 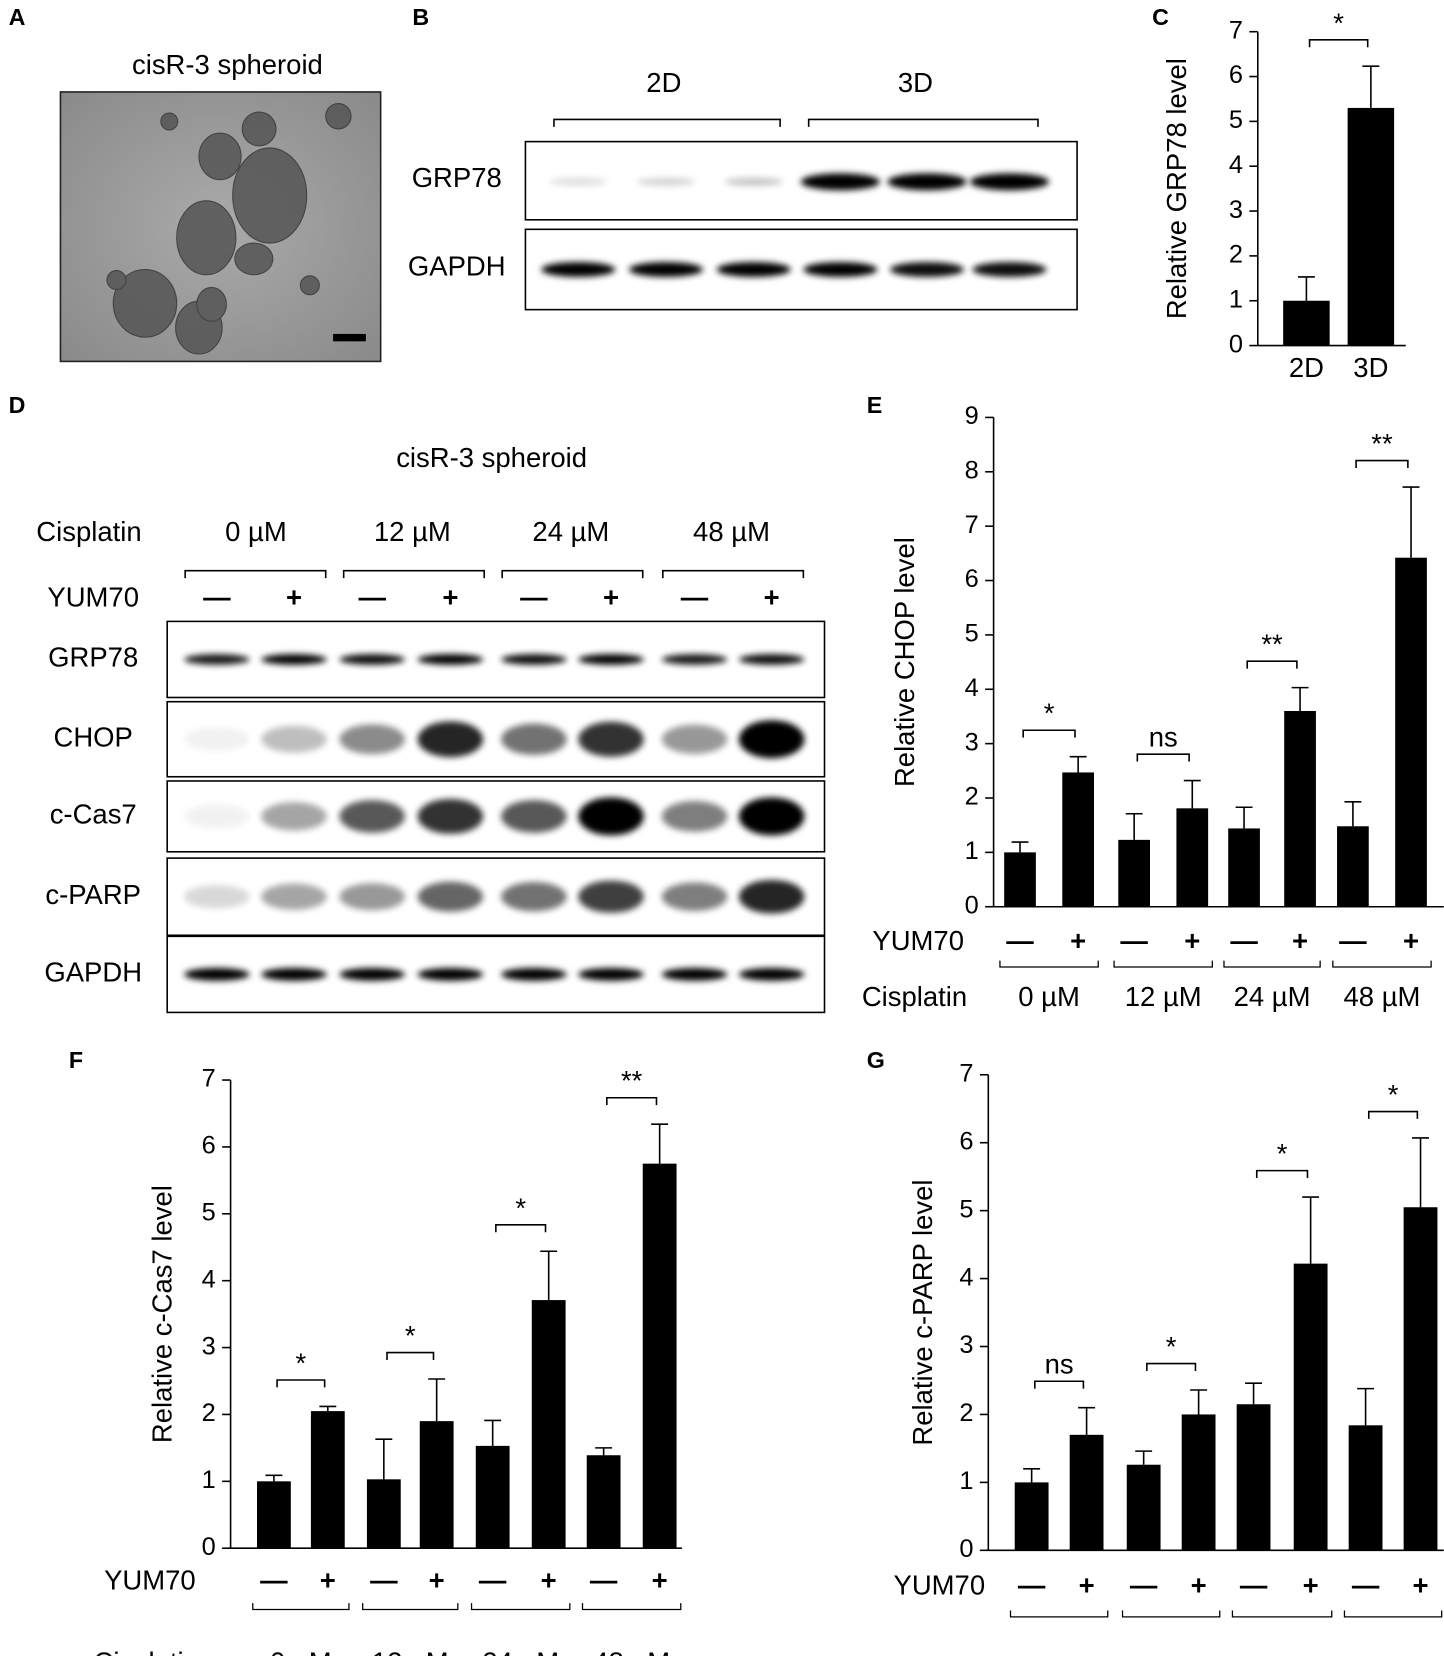 I want to click on row-label: YUM70, so click(x=93, y=596).